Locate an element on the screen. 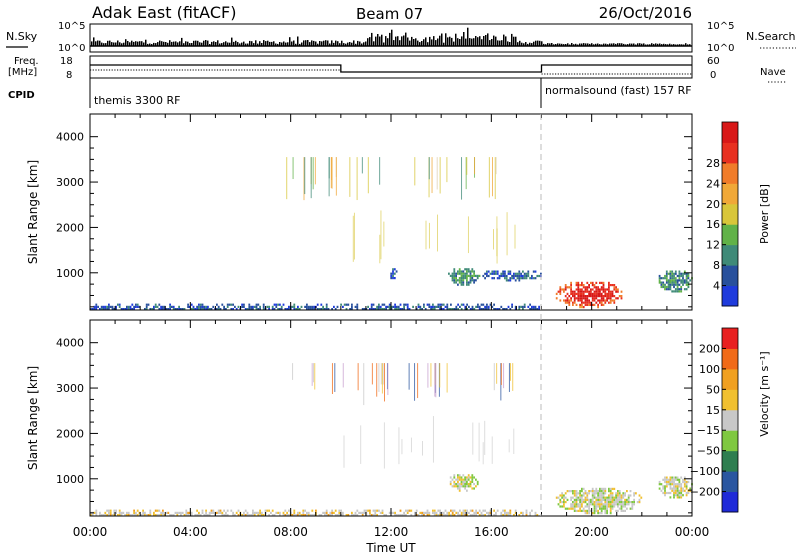 This screenshot has width=800, height=554. colorbar-swatch is located at coordinates (730, 153).